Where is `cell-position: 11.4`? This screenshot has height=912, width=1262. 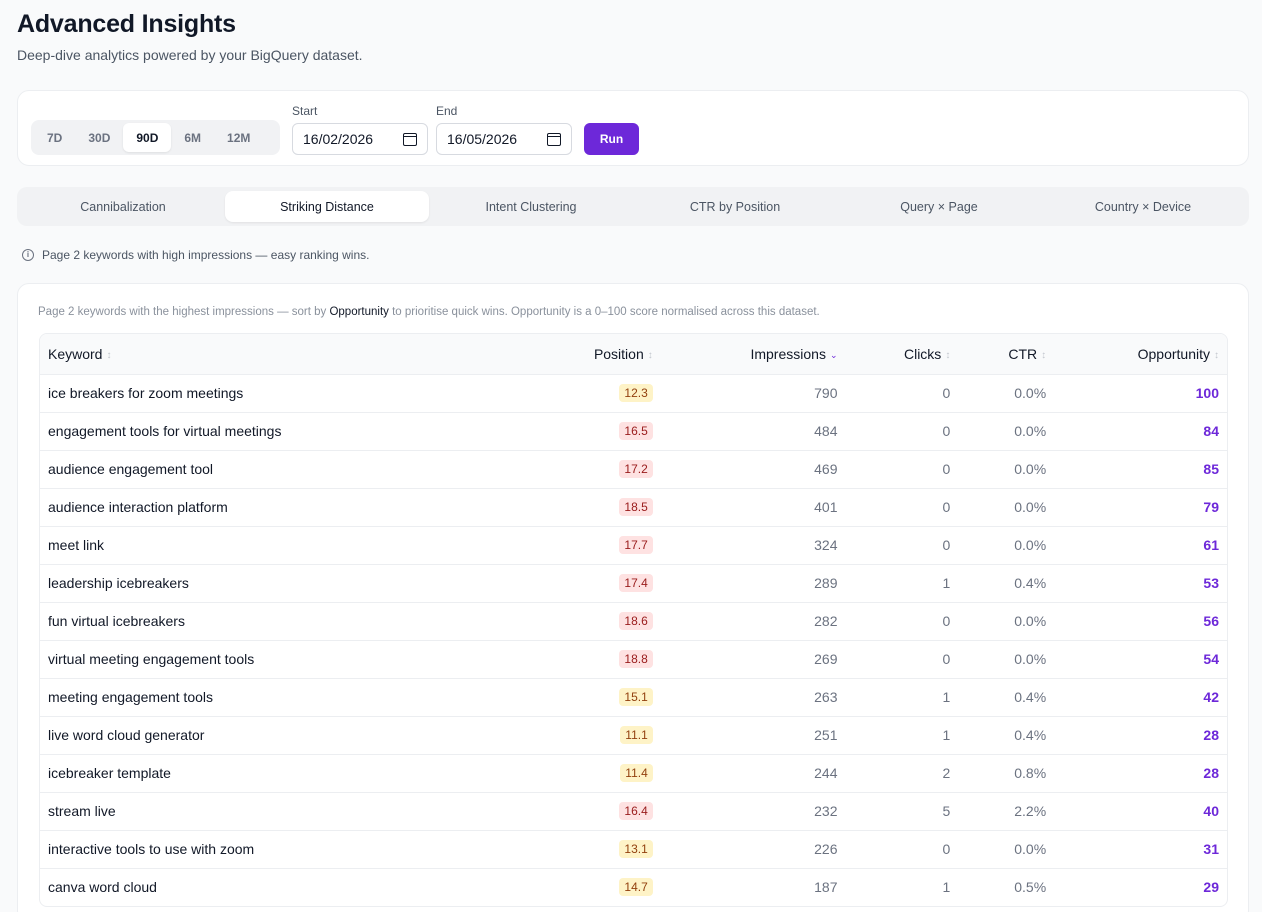 cell-position: 11.4 is located at coordinates (548, 773).